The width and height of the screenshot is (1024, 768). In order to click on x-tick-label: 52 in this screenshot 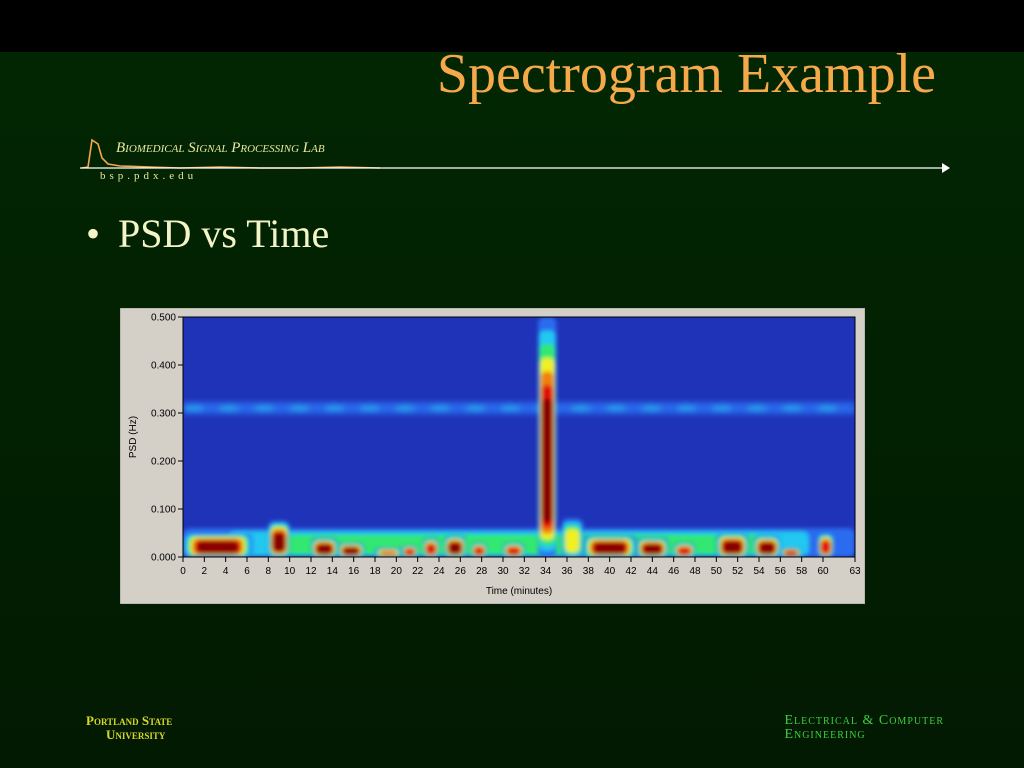, I will do `click(738, 571)`.